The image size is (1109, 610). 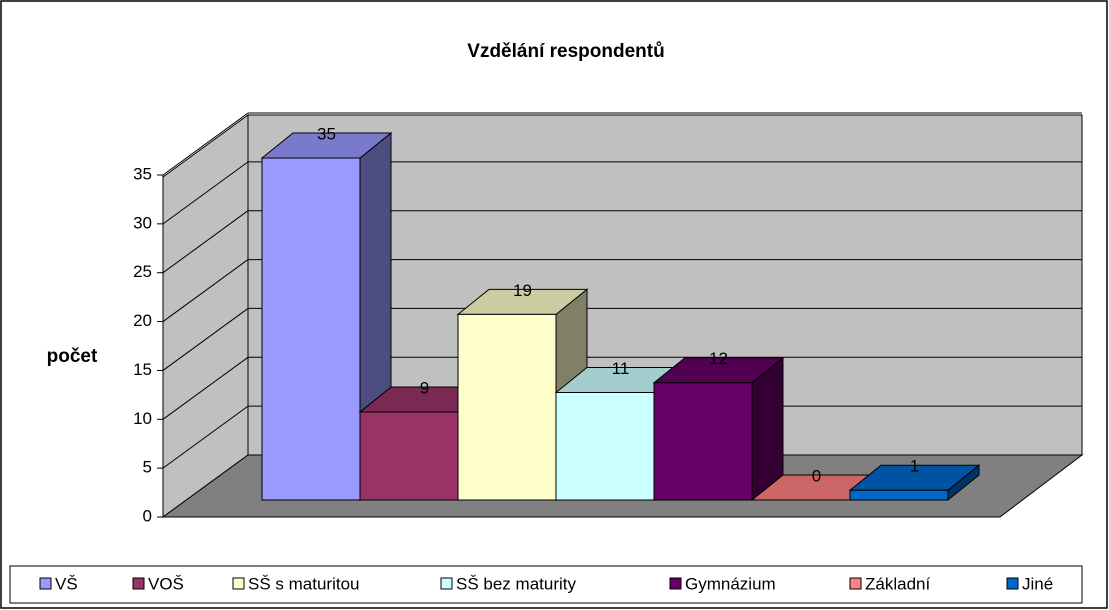 What do you see at coordinates (142, 222) in the screenshot?
I see `y-tick-label: 30` at bounding box center [142, 222].